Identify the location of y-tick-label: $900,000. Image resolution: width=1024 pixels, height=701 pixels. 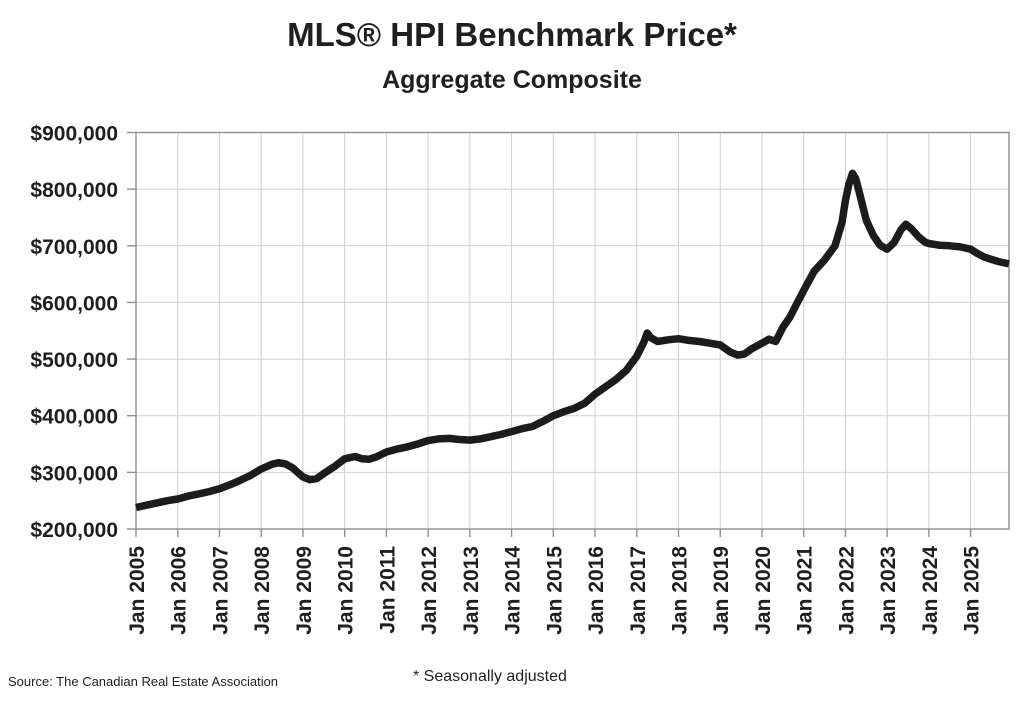
(74, 134).